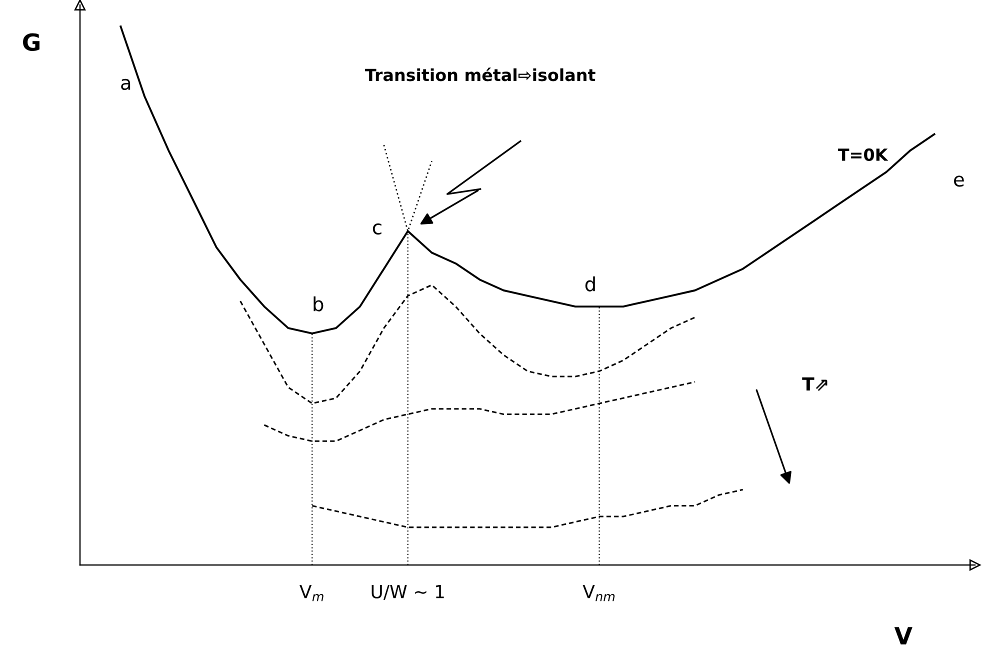 The image size is (994, 659). Describe the element at coordinates (31, 42) in the screenshot. I see `y-axis-title: G` at that location.